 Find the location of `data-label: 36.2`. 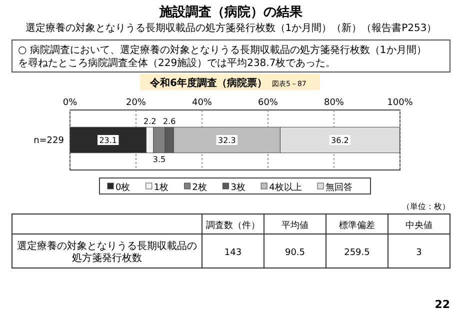

data-label: 36.2 is located at coordinates (340, 140).